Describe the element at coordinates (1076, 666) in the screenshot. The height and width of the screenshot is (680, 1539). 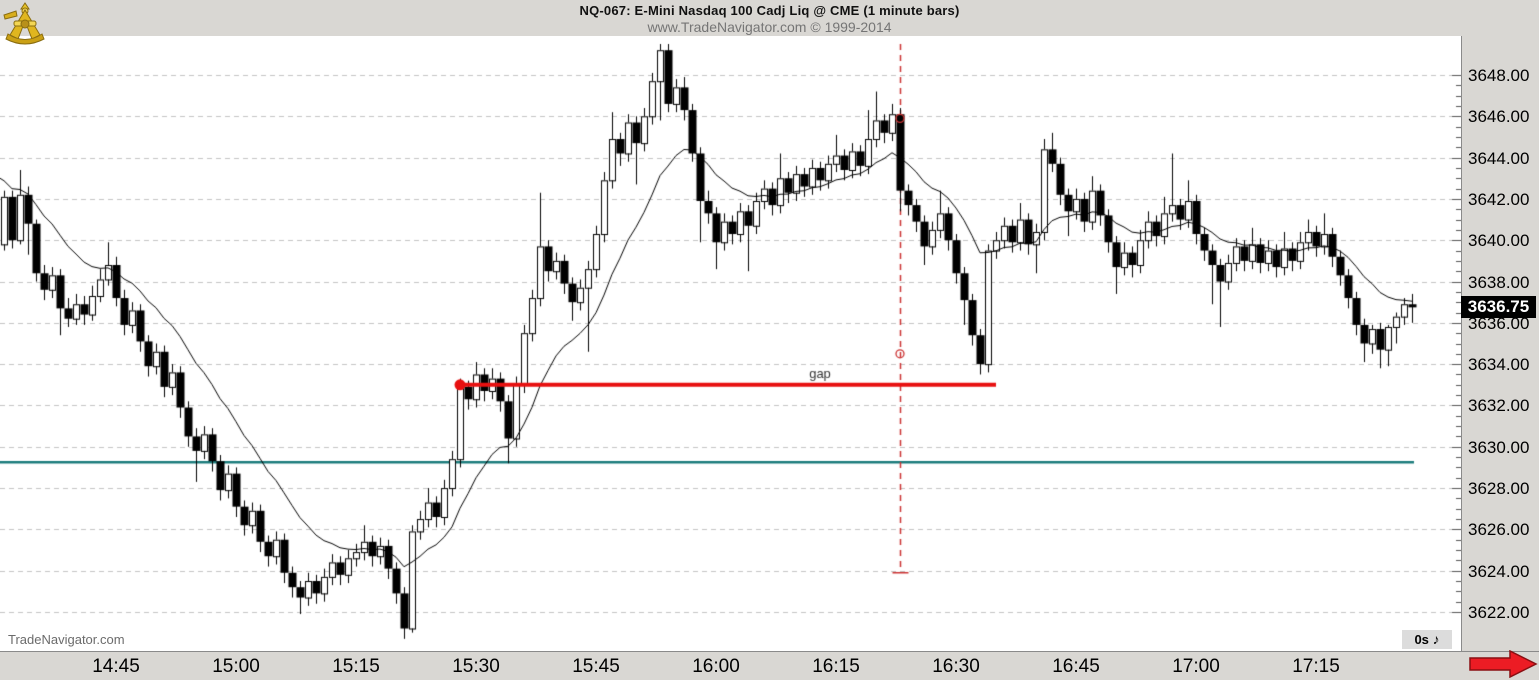
I see `time-tick-label: 16:45` at that location.